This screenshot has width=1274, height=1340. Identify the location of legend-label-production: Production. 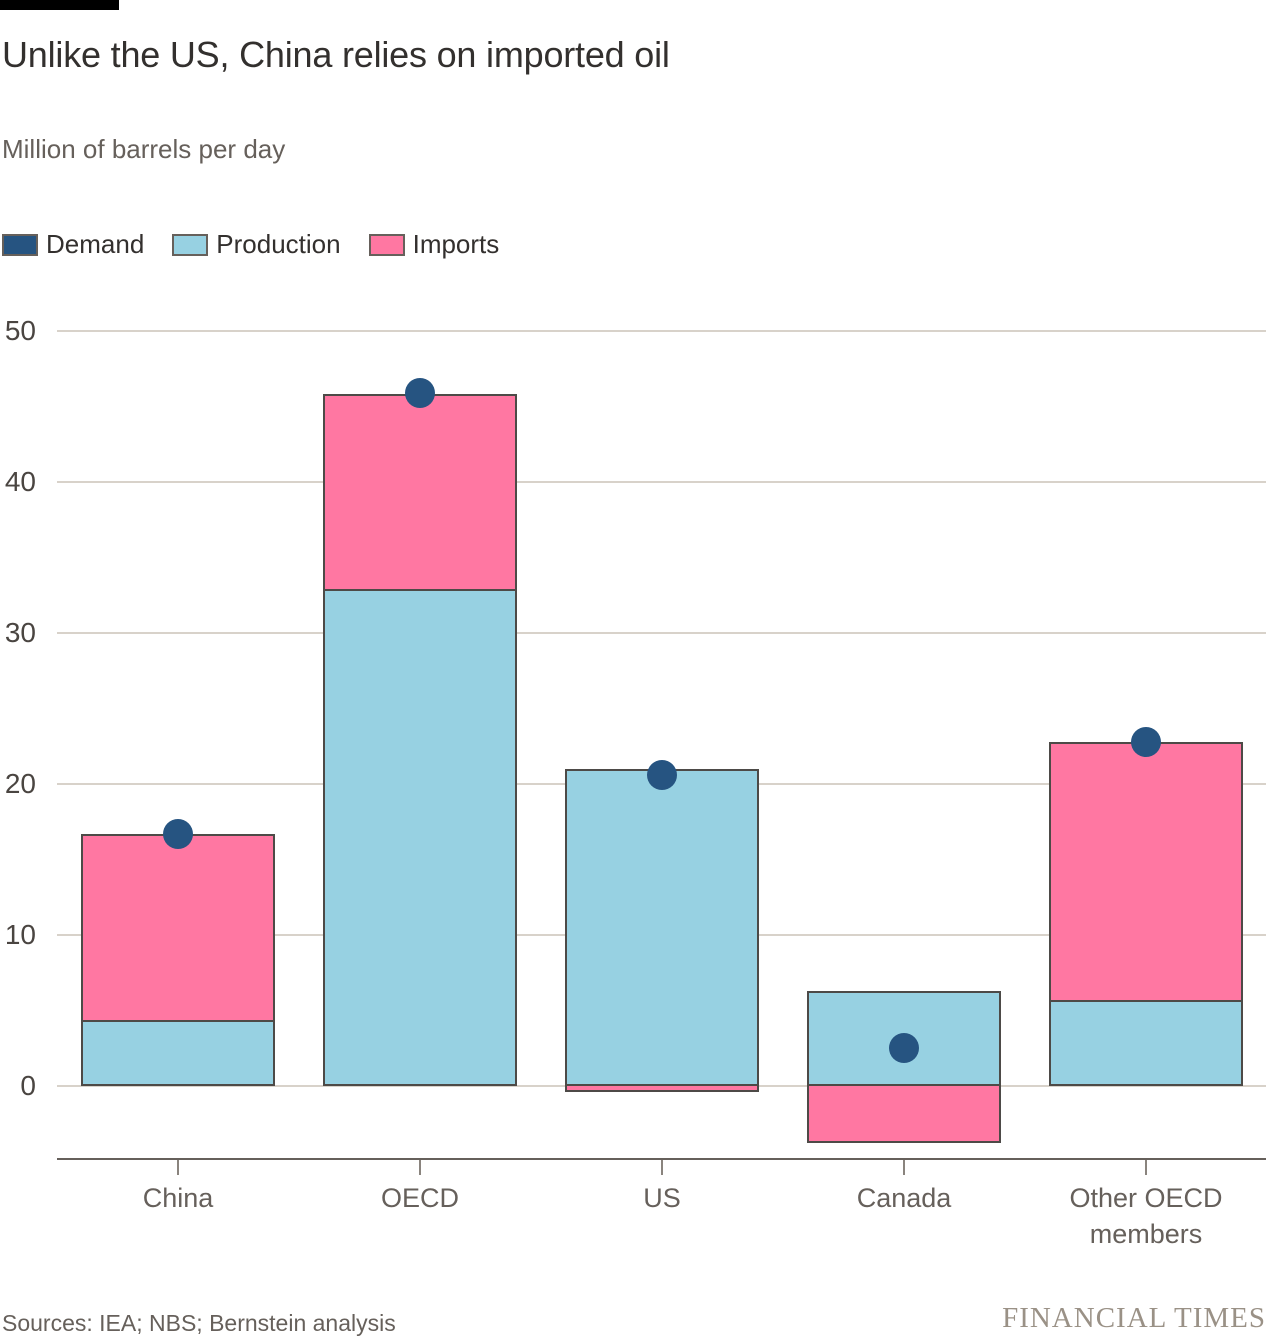
(278, 244).